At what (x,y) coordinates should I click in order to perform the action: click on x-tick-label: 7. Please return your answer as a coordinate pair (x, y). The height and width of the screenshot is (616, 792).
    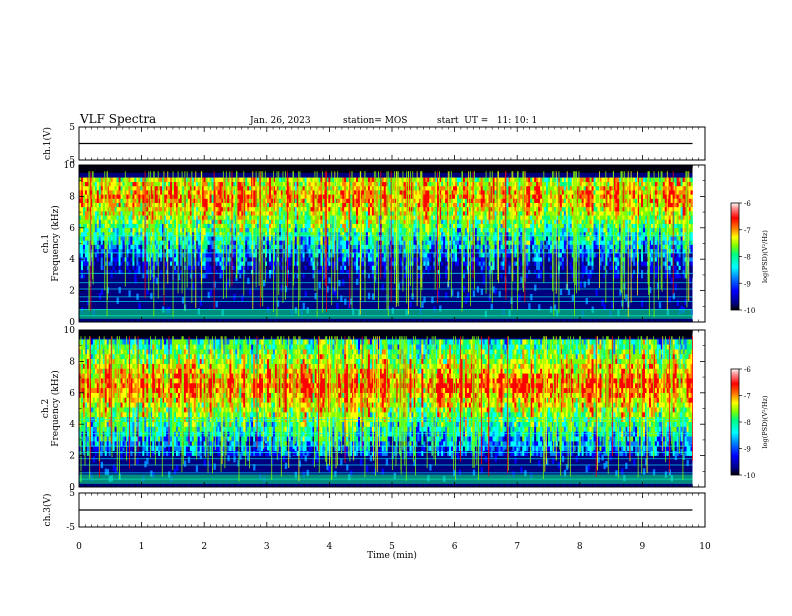
    Looking at the image, I should click on (517, 547).